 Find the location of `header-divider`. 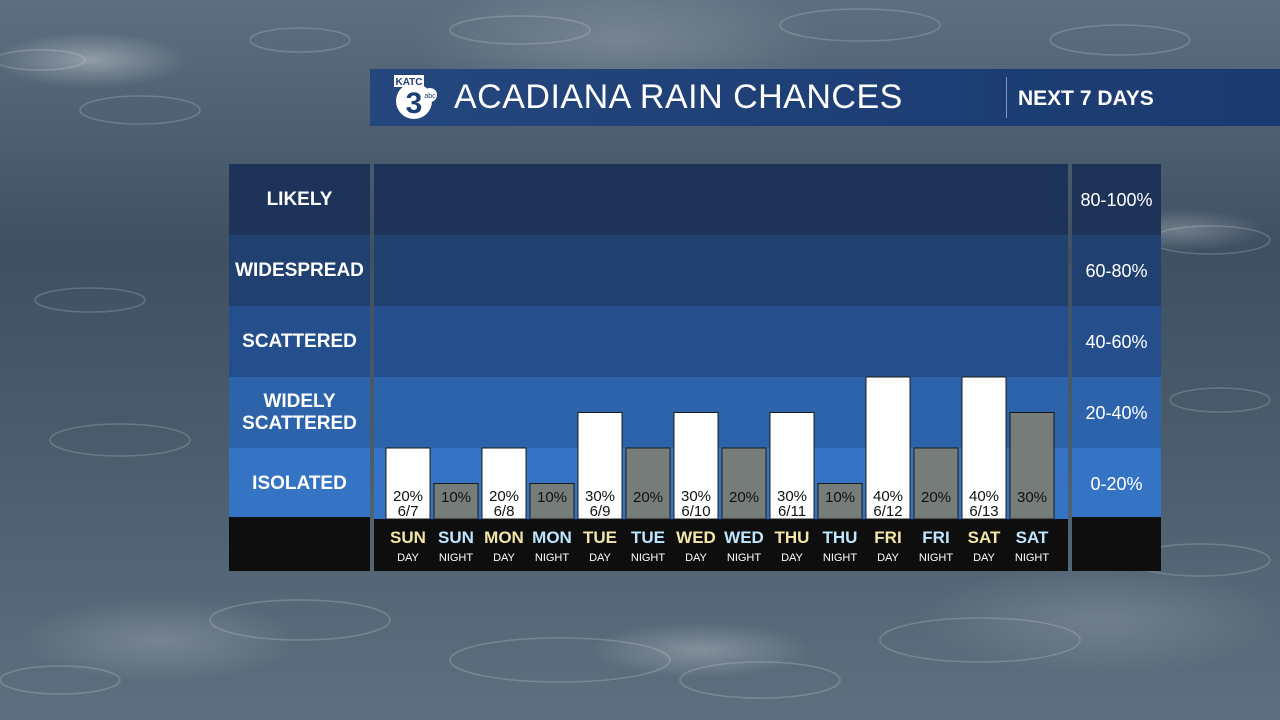

header-divider is located at coordinates (1006, 97).